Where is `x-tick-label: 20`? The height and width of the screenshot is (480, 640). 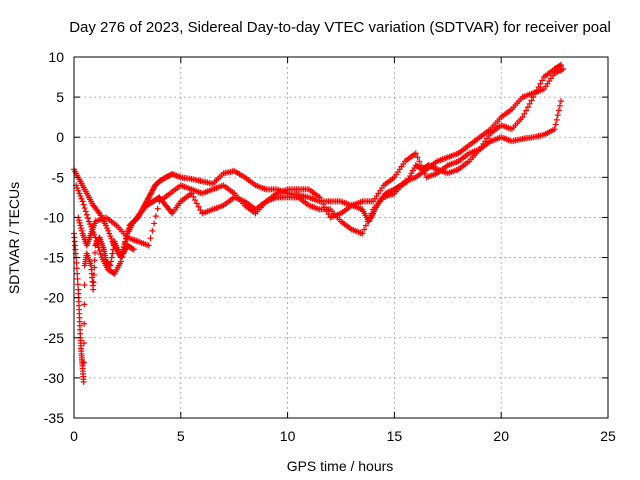 x-tick-label: 20 is located at coordinates (501, 436).